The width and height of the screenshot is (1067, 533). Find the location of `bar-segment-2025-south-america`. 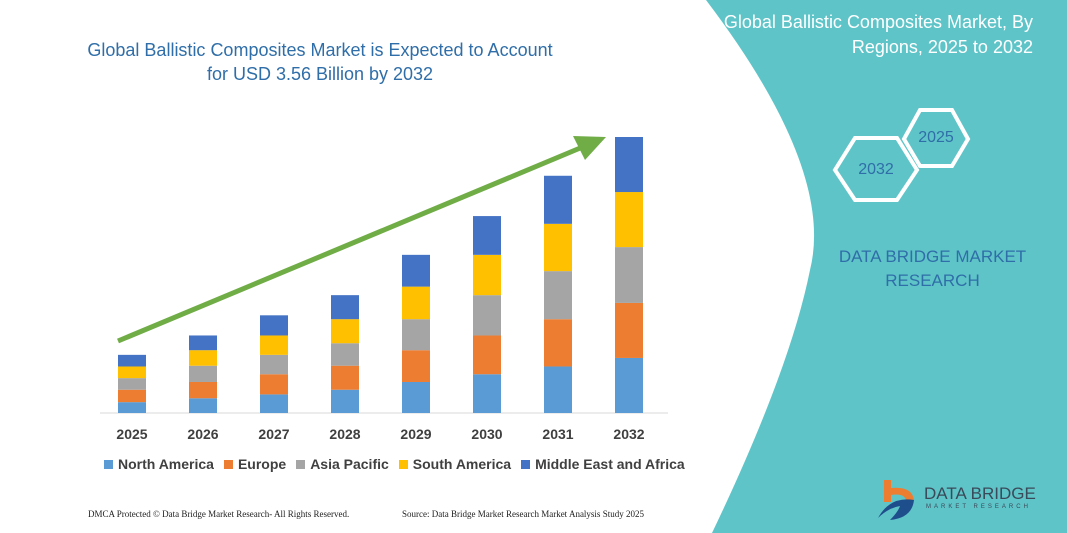

bar-segment-2025-south-america is located at coordinates (132, 372).